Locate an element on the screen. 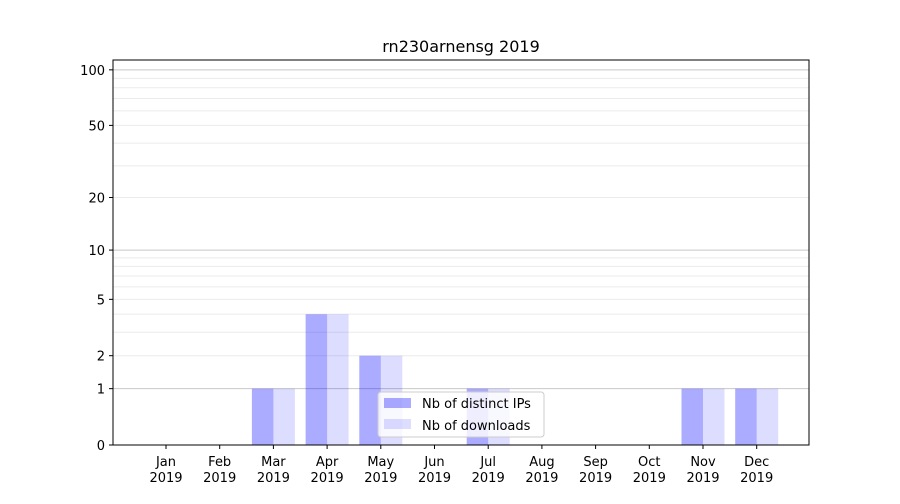 The width and height of the screenshot is (900, 504). x-tick-label: Jan 2019 is located at coordinates (165, 470).